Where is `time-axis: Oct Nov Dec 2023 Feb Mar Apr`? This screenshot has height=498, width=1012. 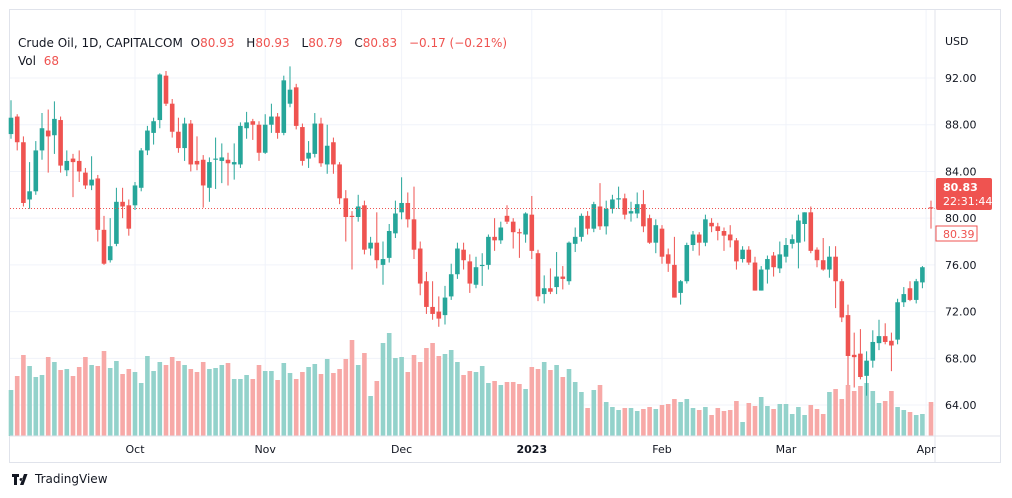 time-axis: Oct Nov Dec 2023 Feb Mar Apr is located at coordinates (530, 449).